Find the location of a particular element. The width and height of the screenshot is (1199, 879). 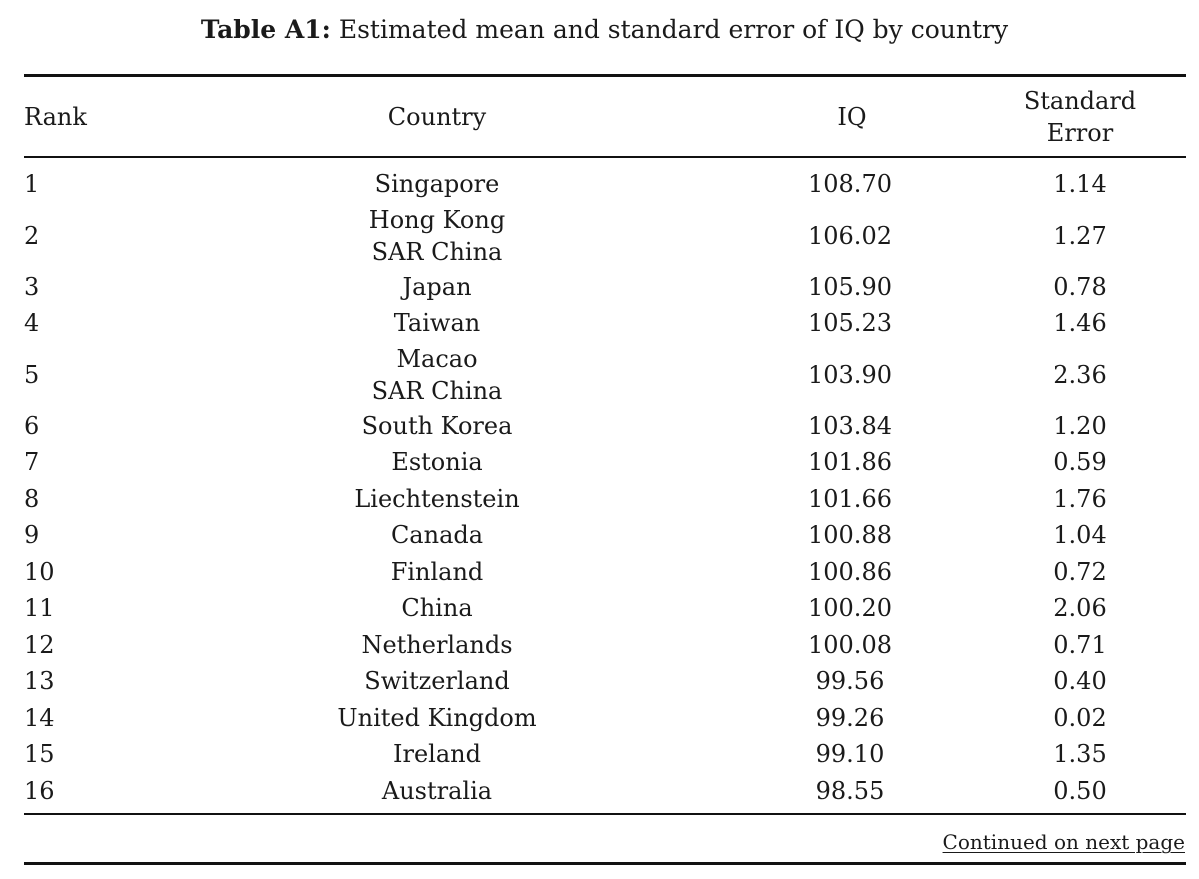

cell-country: Japan is located at coordinates (437, 287).